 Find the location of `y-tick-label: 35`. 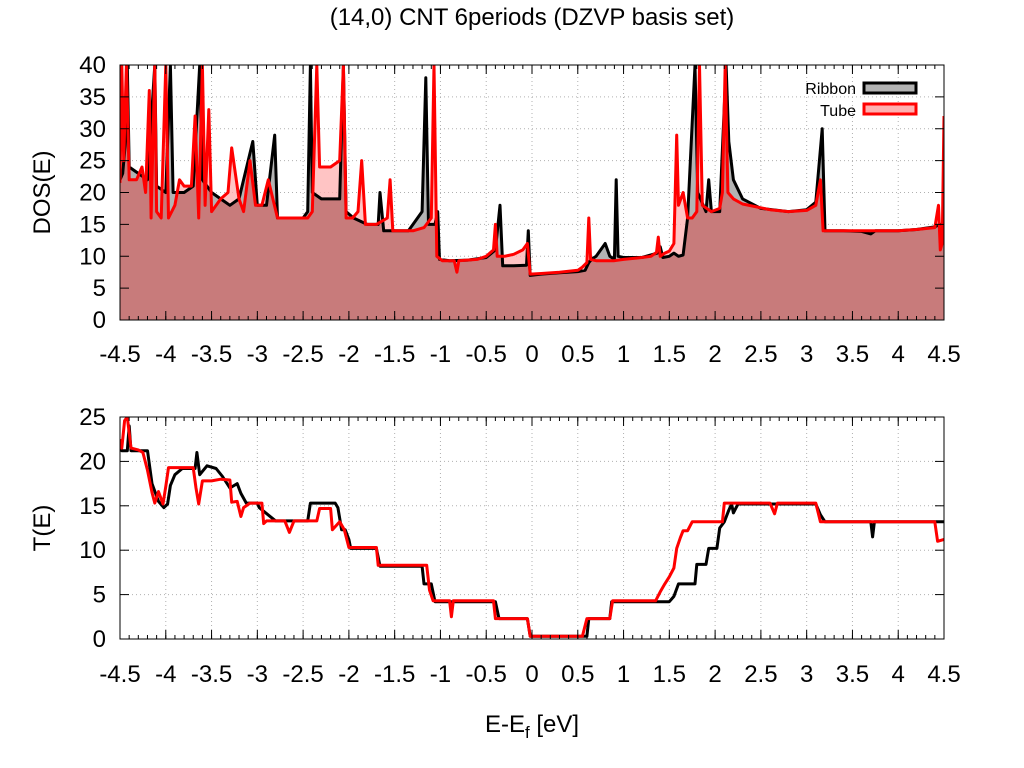

y-tick-label: 35 is located at coordinates (92, 97).